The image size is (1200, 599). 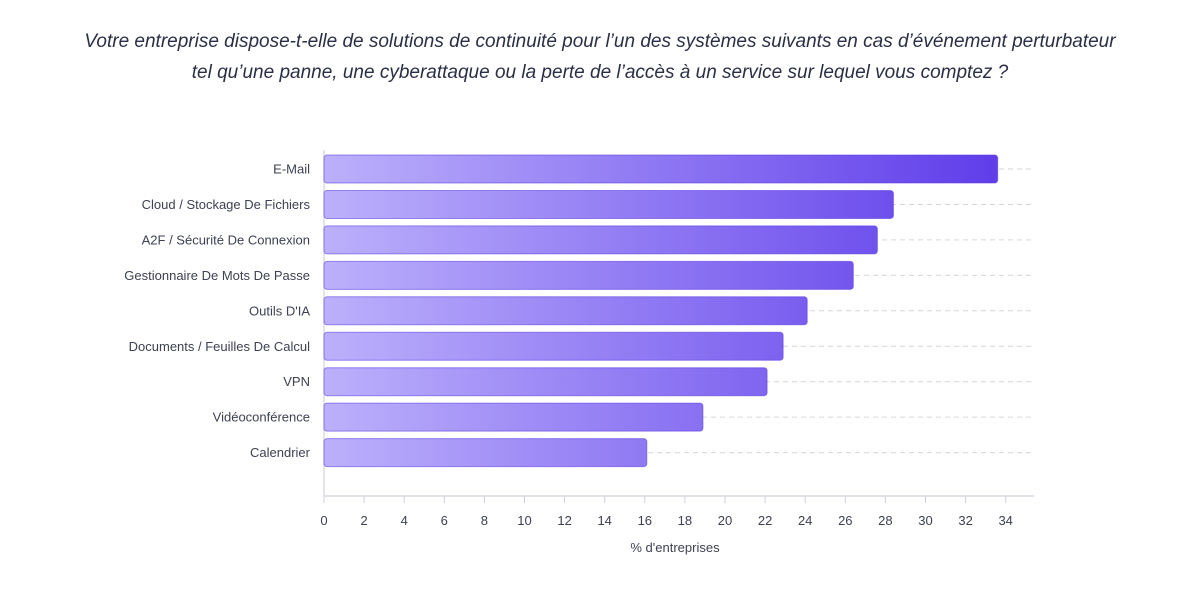 What do you see at coordinates (666, 520) in the screenshot?
I see `x-tick-labels: 0 2 4 6 8 10 12 14 16 18 20 22 24 26 28 30 32 34` at bounding box center [666, 520].